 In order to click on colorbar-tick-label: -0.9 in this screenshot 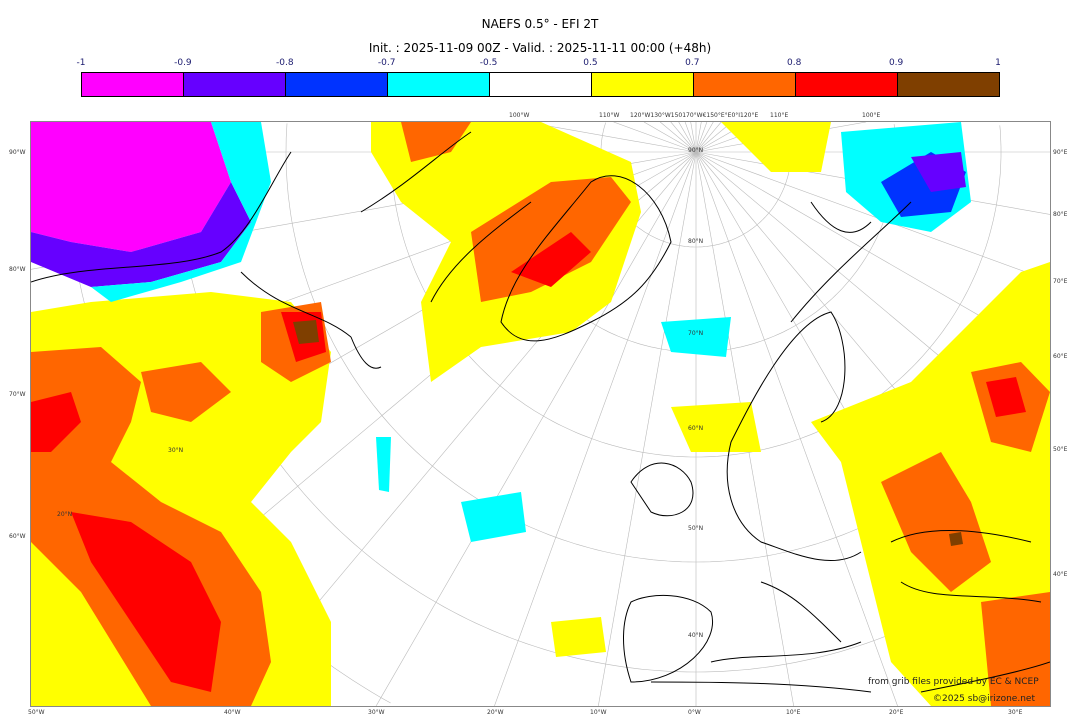, I will do `click(183, 63)`.